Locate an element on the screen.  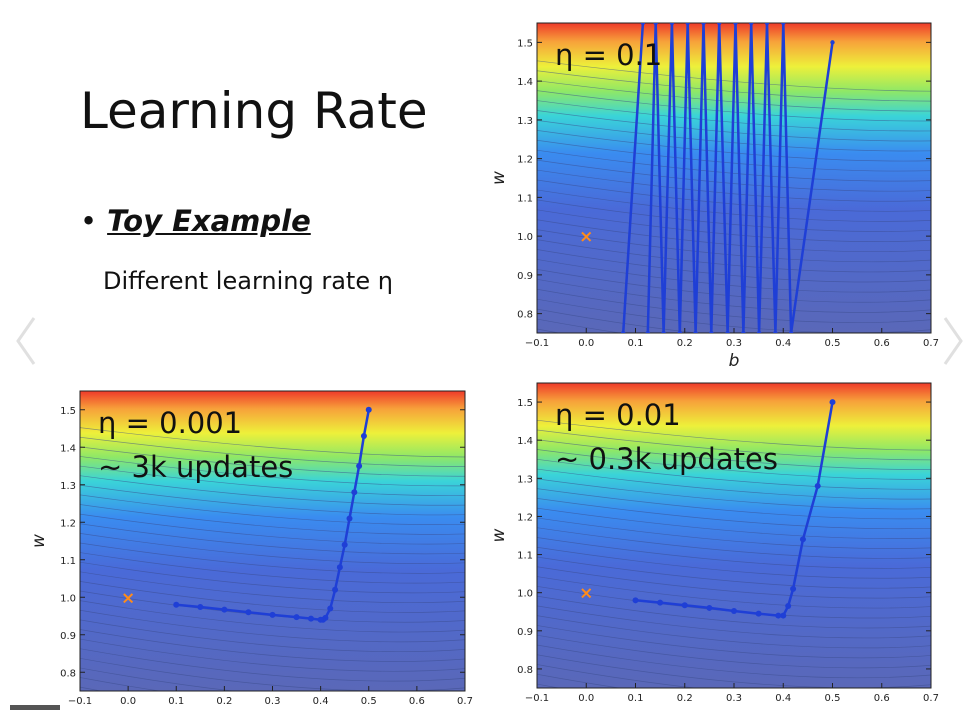
x-axis-label: b is located at coordinates (734, 361).